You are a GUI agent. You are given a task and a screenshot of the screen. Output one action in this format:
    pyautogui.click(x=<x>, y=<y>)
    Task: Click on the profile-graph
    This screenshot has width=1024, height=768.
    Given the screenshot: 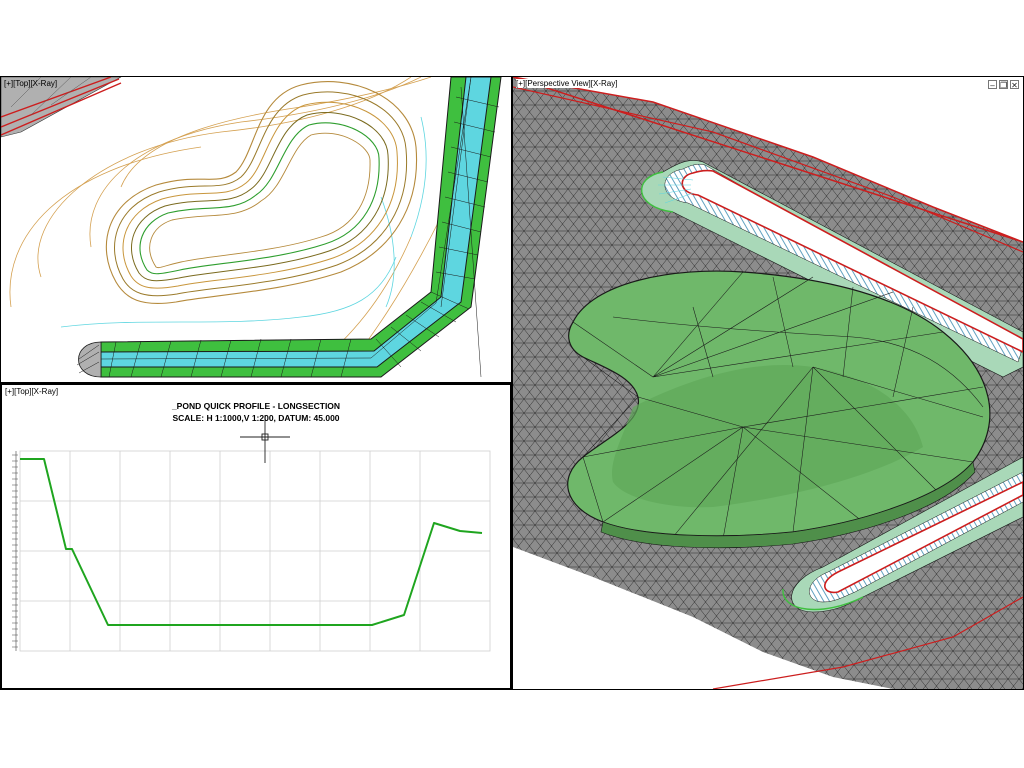 What is the action you would take?
    pyautogui.click(x=251, y=533)
    